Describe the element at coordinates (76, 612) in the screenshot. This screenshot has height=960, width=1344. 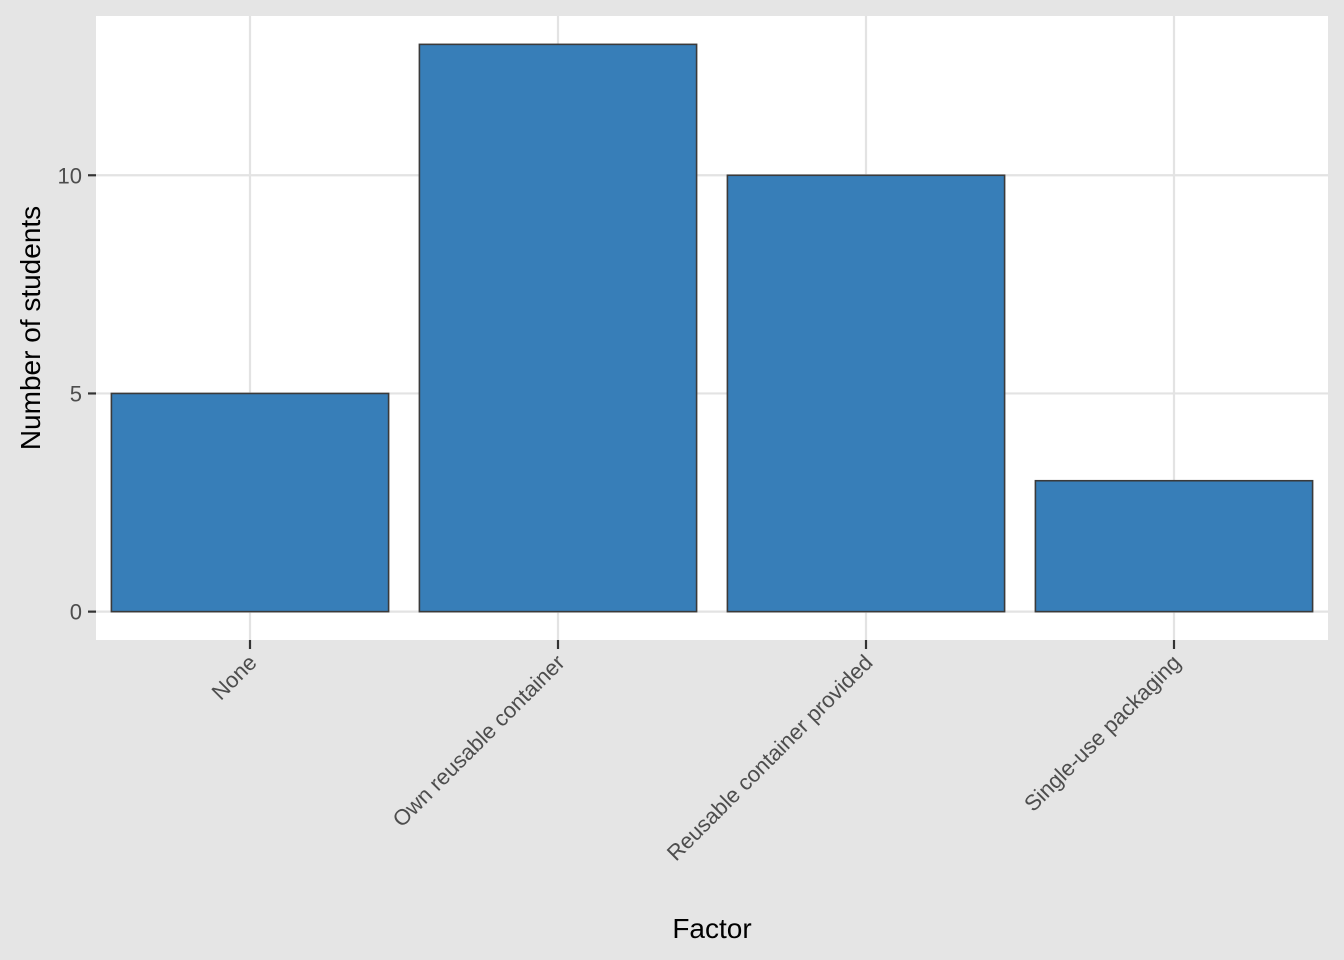
I see `y-tick-label: 0` at that location.